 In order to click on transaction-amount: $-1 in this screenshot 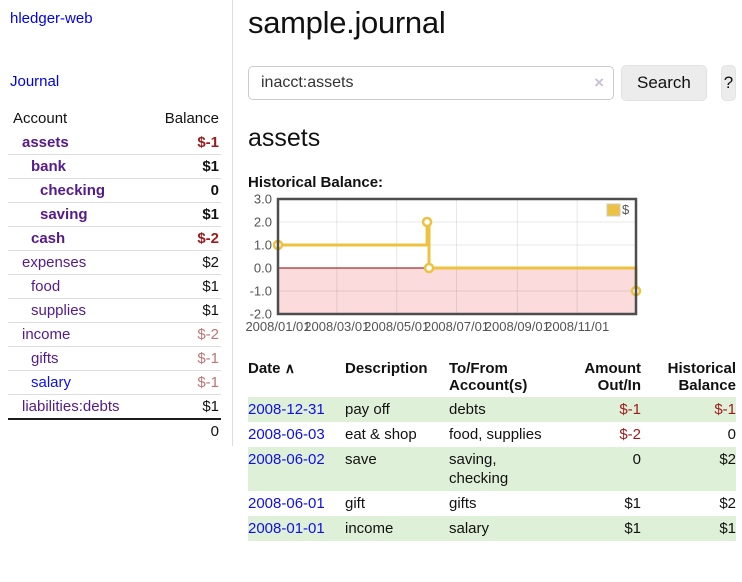, I will do `click(630, 409)`.